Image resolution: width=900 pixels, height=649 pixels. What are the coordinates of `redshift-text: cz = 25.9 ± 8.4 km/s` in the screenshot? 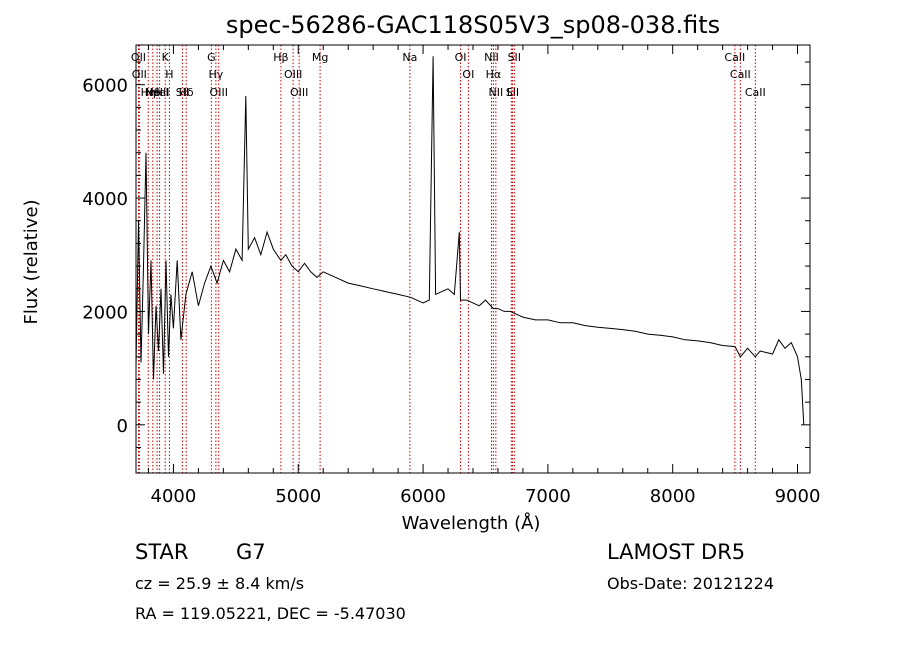 It's located at (220, 583).